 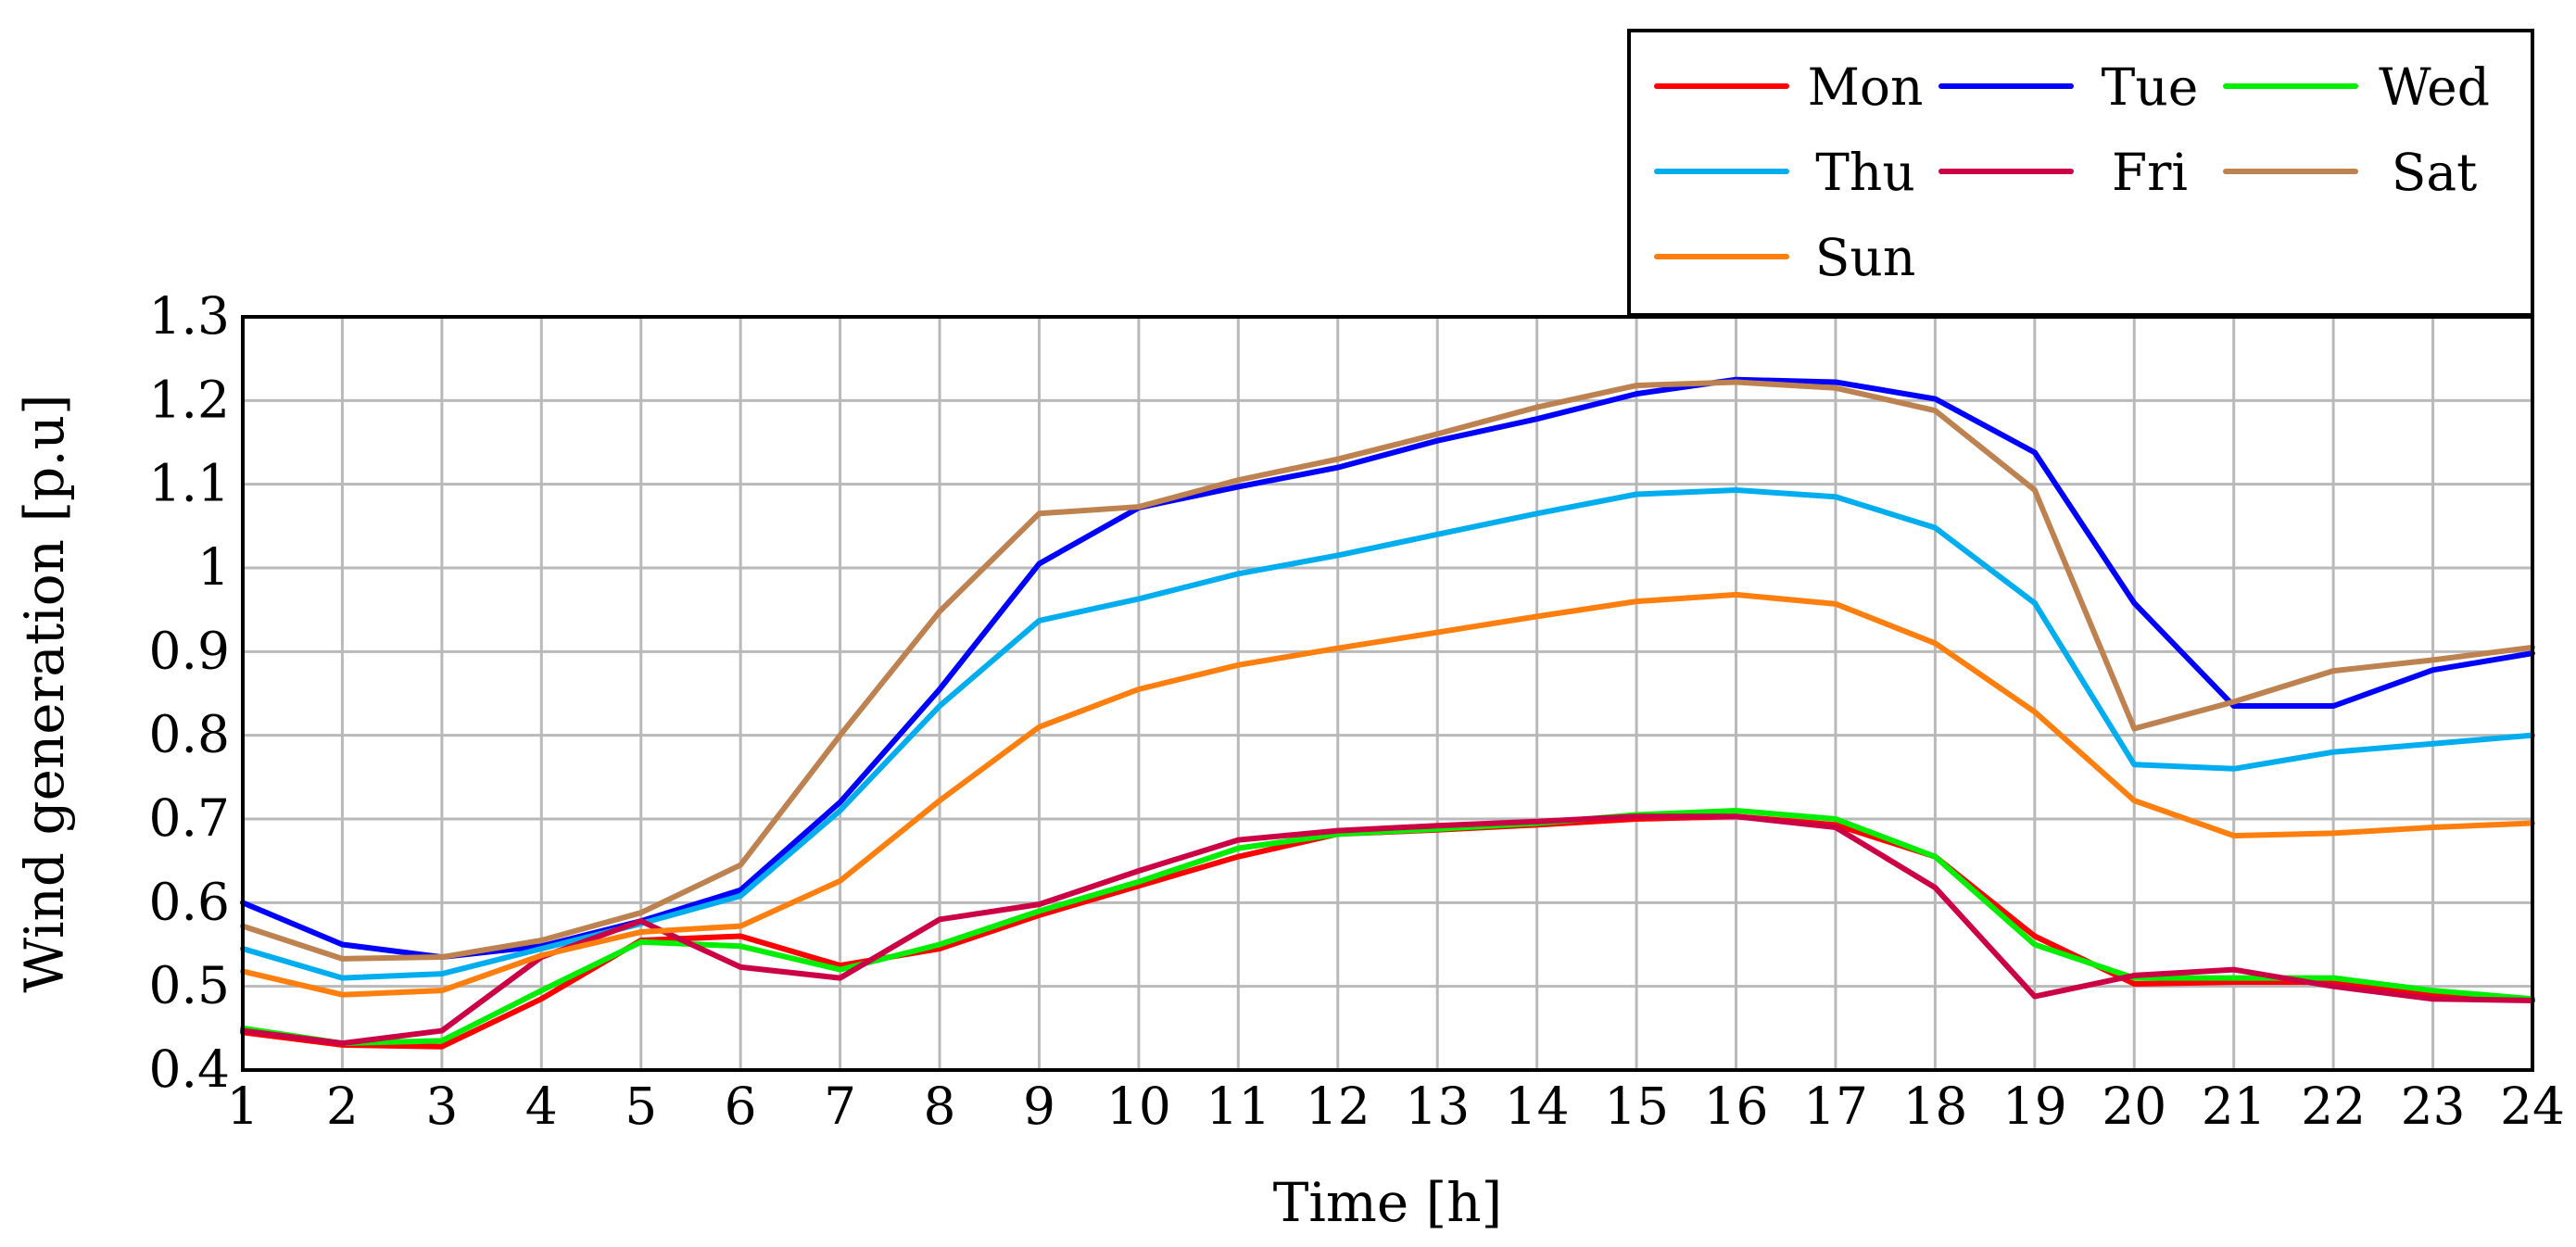 I want to click on y-tick-label: 0.5, so click(x=189, y=986).